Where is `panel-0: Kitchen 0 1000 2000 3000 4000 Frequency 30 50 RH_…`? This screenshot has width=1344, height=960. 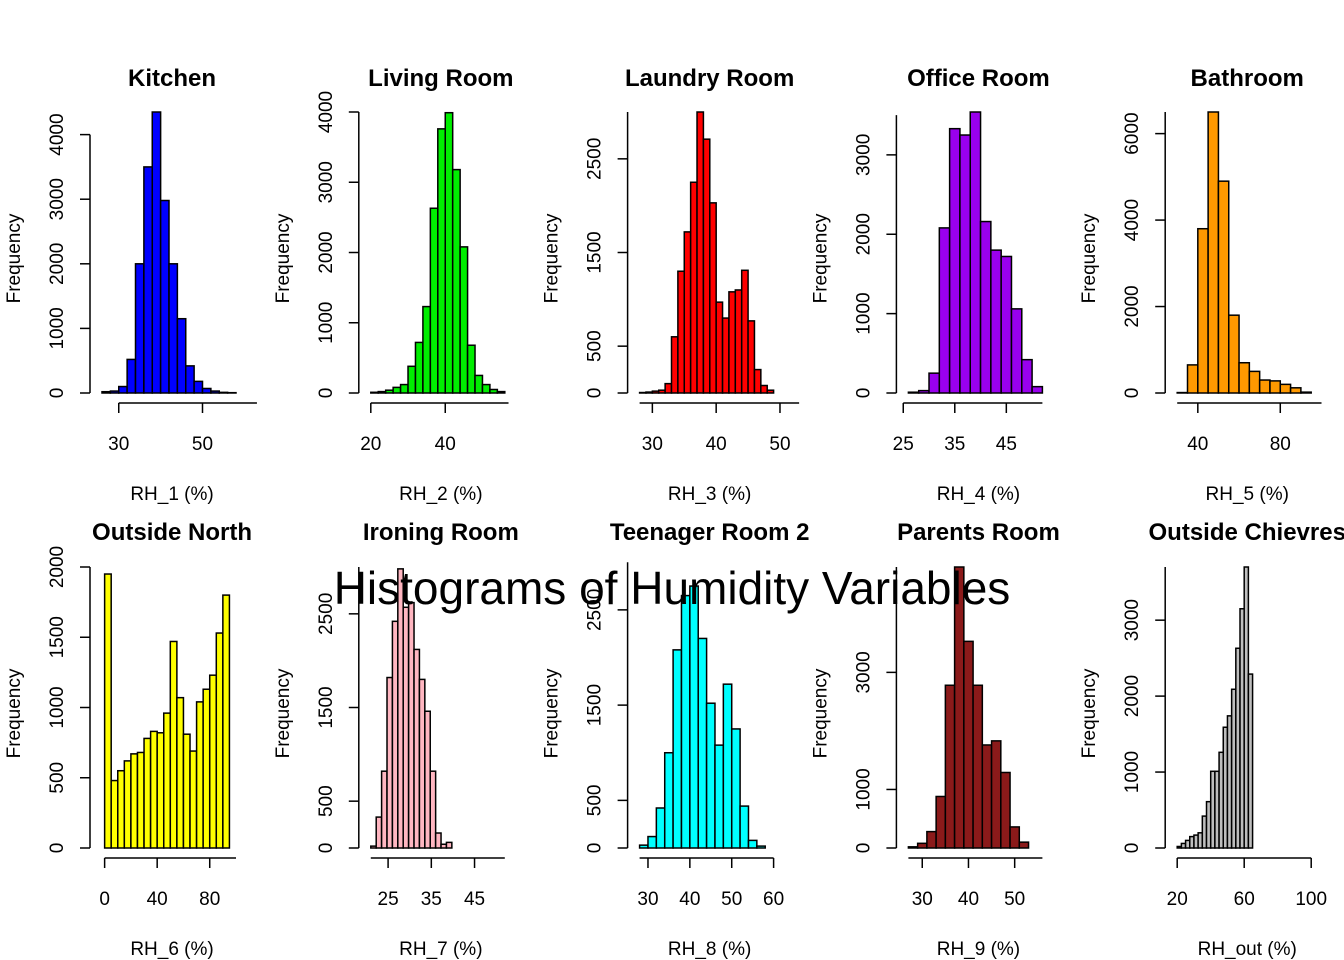 panel-0: Kitchen 0 1000 2000 3000 4000 Frequency 30 50 RH_… is located at coordinates (130, 285).